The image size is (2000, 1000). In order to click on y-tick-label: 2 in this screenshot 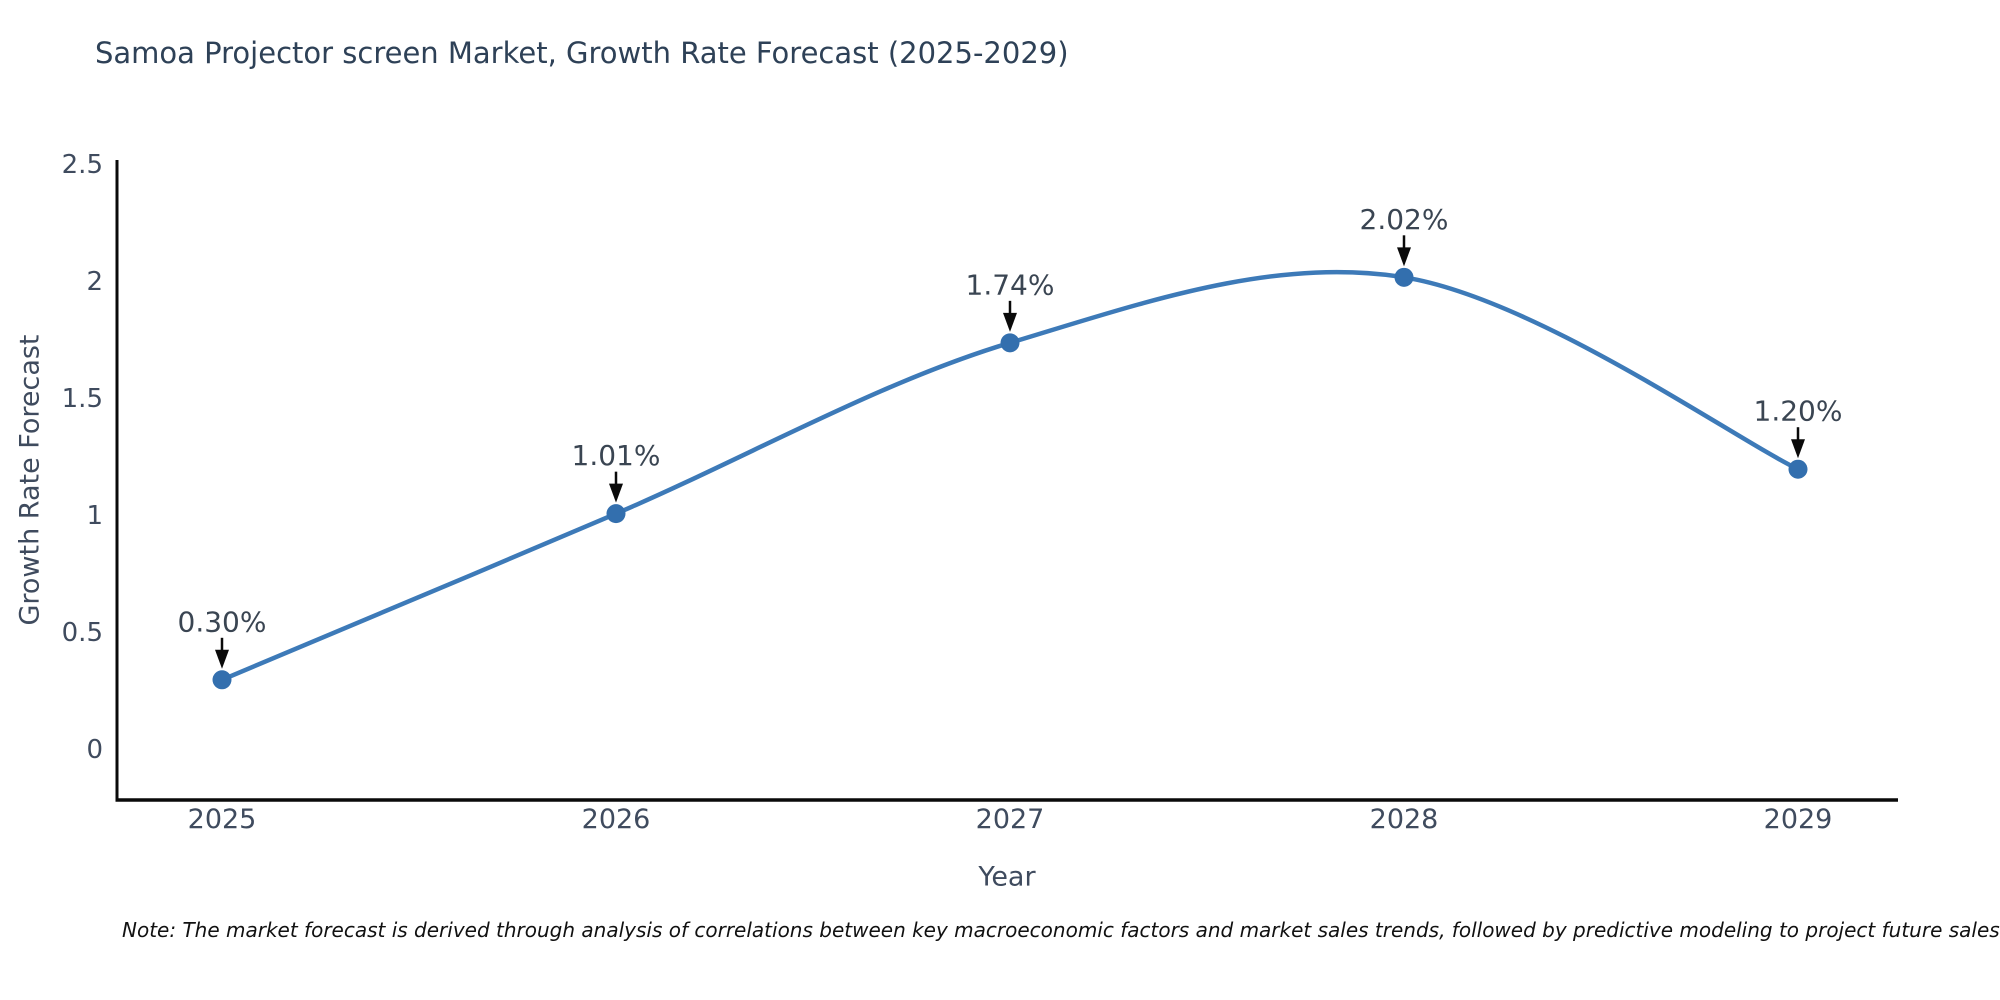, I will do `click(94, 282)`.